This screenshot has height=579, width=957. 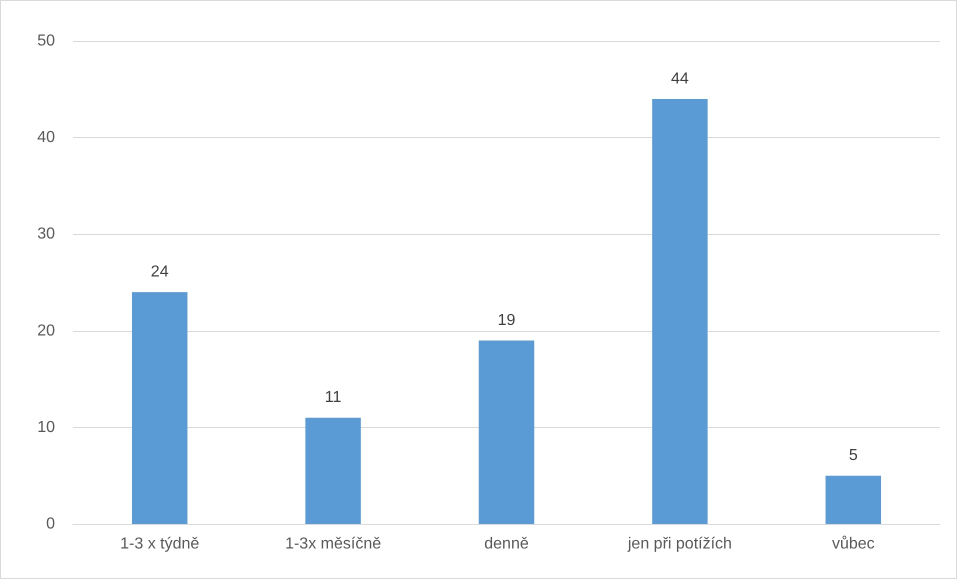 I want to click on y-tick-label: 20, so click(x=46, y=331).